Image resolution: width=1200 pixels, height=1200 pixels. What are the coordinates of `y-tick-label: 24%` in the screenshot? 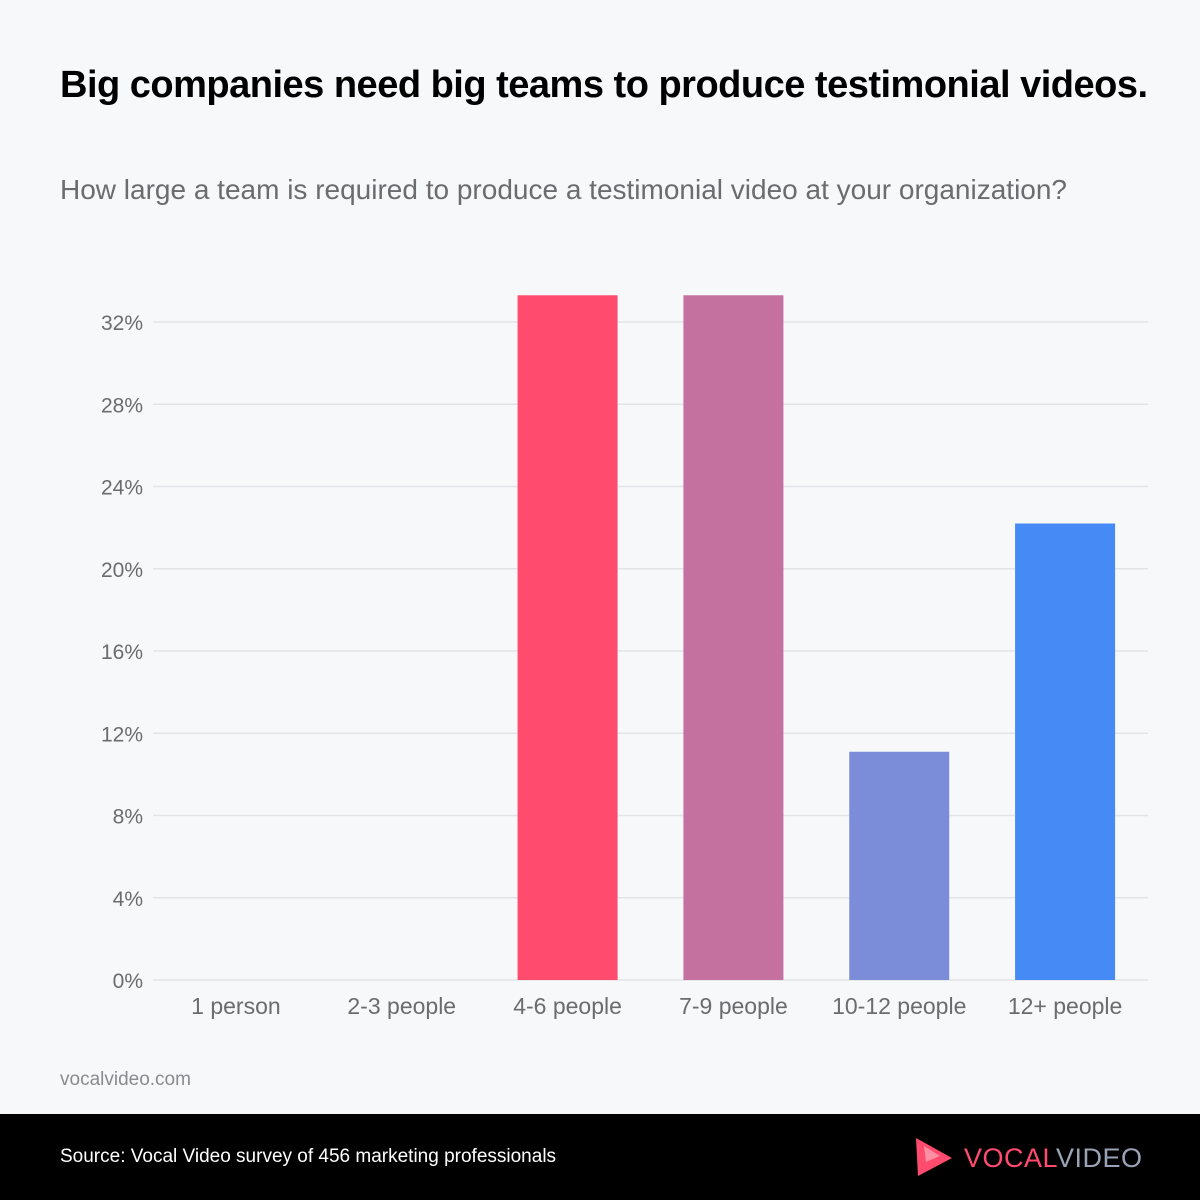 It's located at (122, 488).